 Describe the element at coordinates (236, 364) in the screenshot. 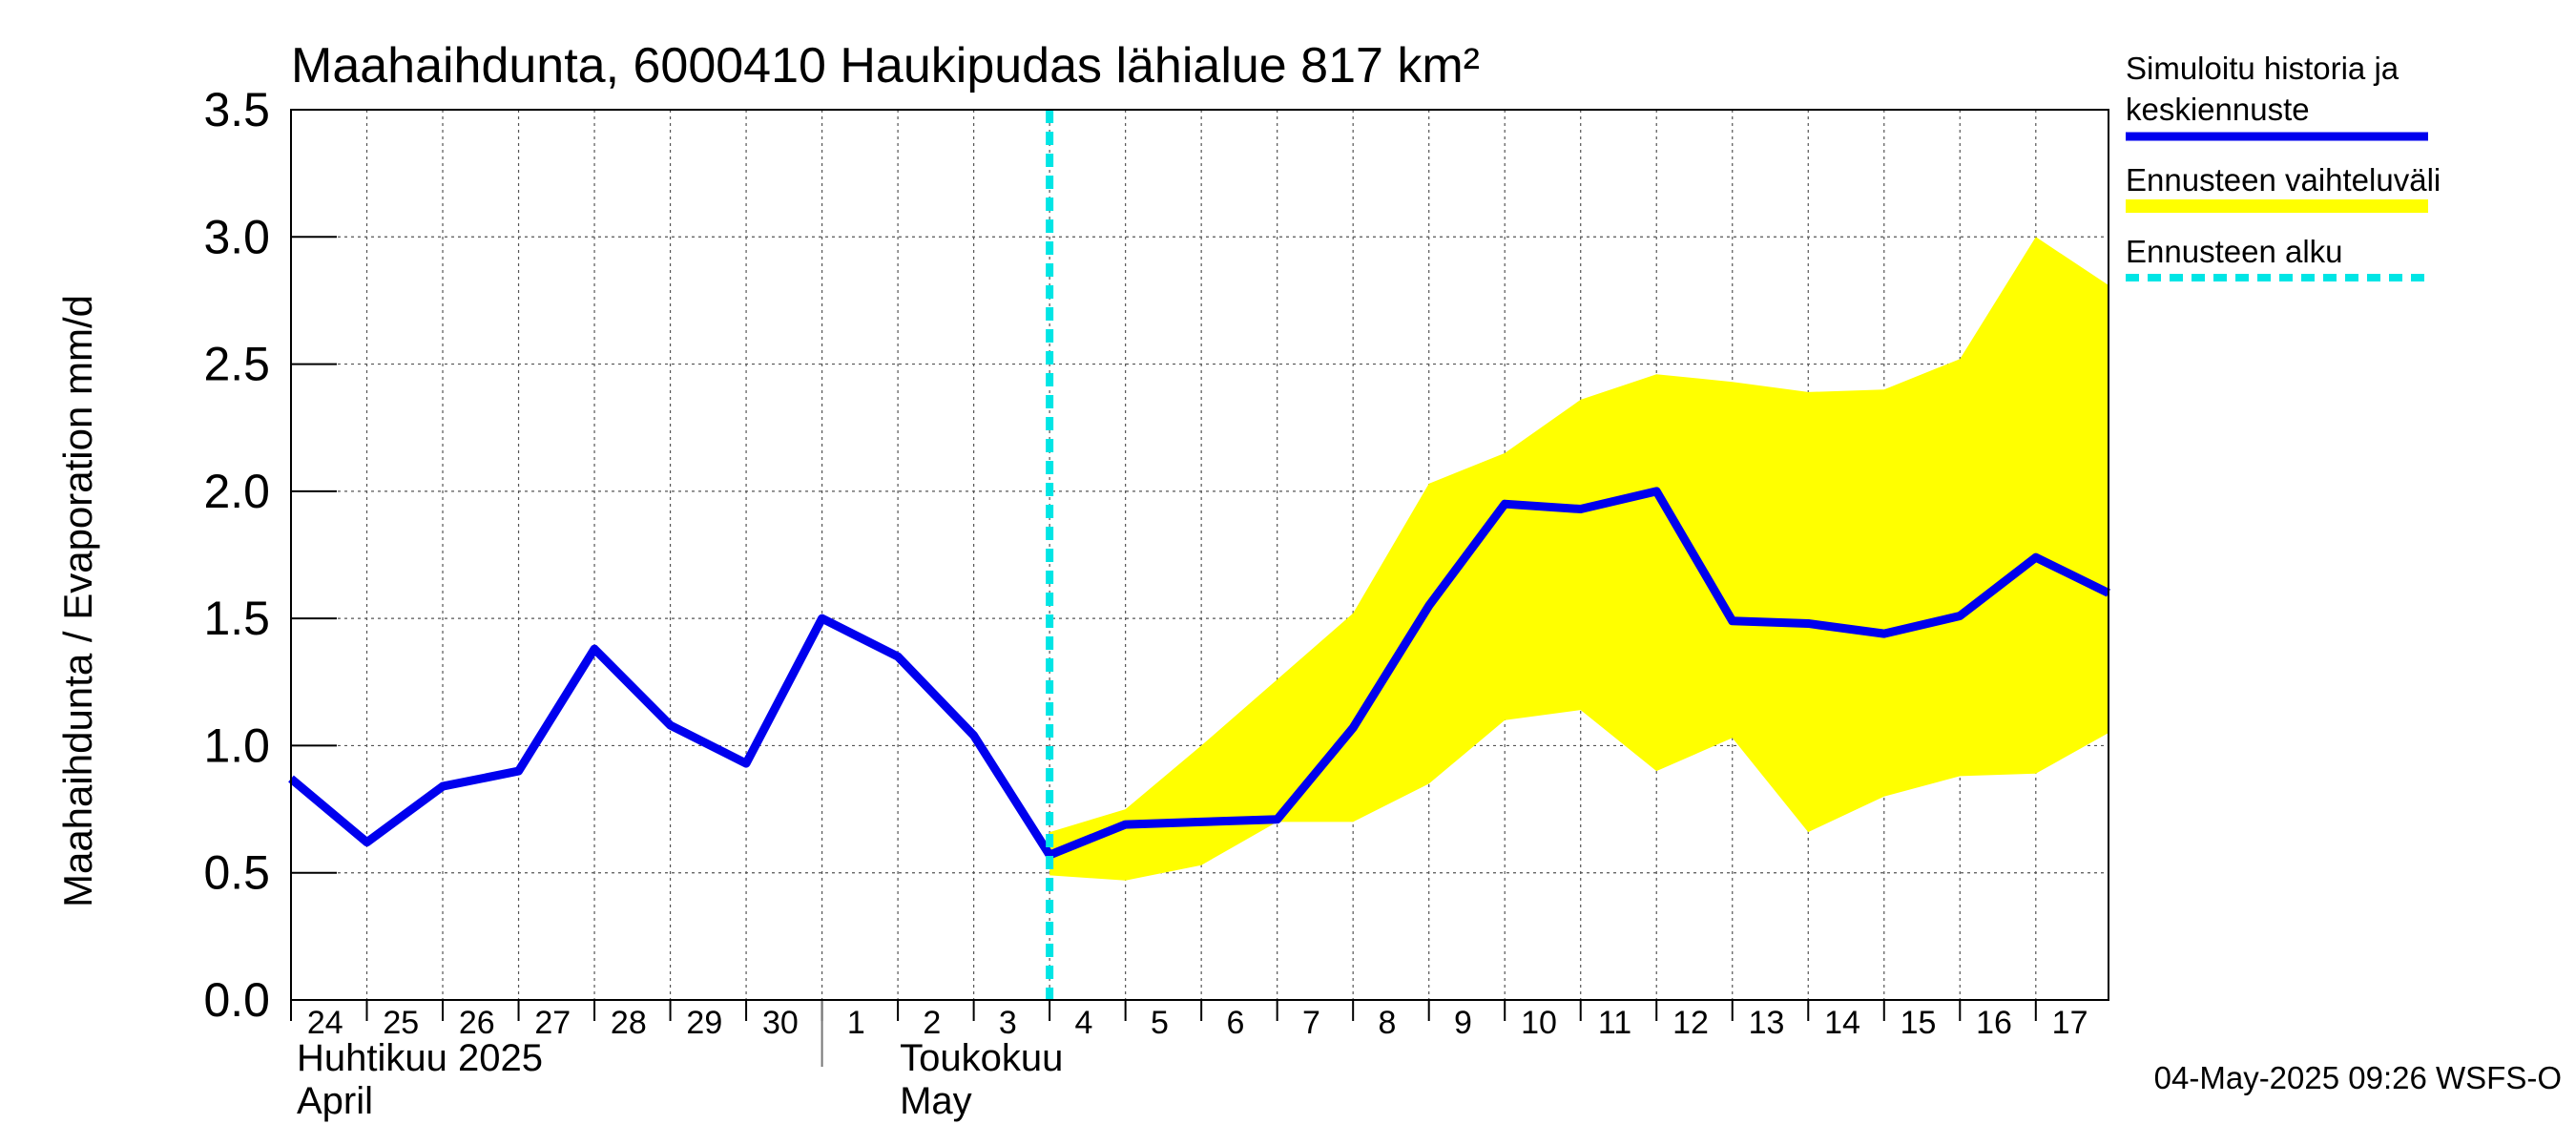

I see `y-tick-label: 2.5` at that location.